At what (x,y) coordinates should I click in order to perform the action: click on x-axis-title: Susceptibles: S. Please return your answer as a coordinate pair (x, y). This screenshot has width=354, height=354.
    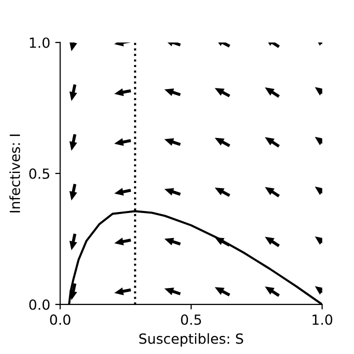
    Looking at the image, I should click on (191, 340).